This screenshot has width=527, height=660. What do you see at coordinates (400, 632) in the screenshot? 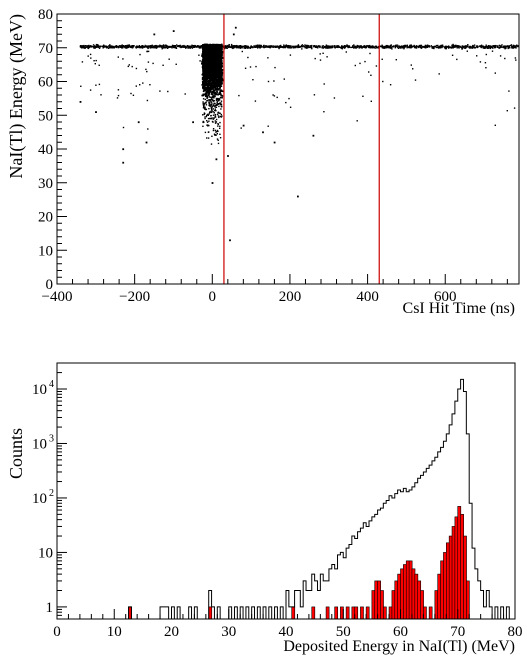
I see `x-tick-label: 60` at bounding box center [400, 632].